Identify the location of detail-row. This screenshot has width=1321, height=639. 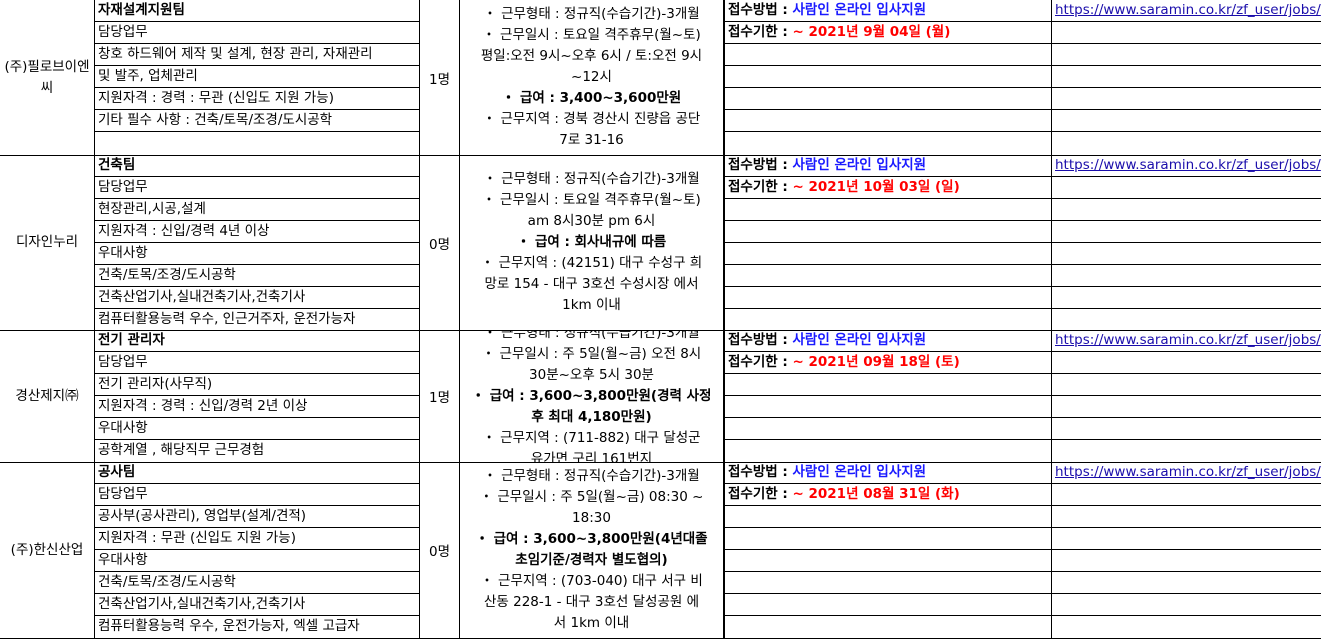
(257, 143).